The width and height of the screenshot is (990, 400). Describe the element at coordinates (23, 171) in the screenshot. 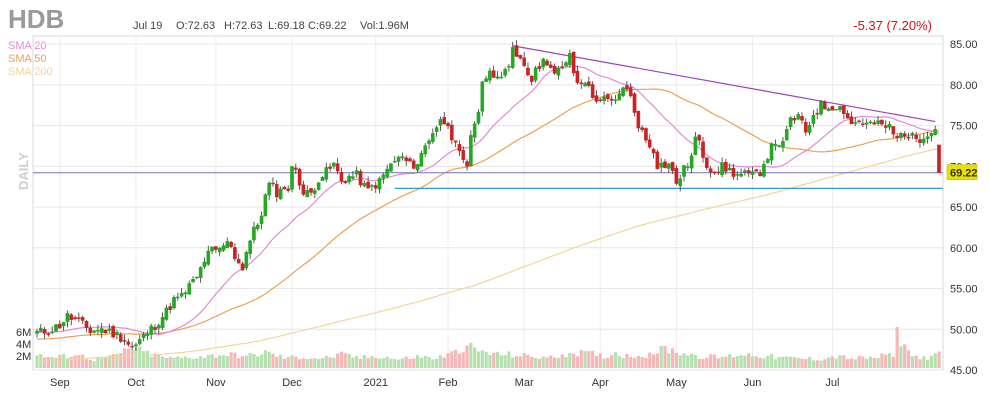

I see `period-label: DAILY` at that location.